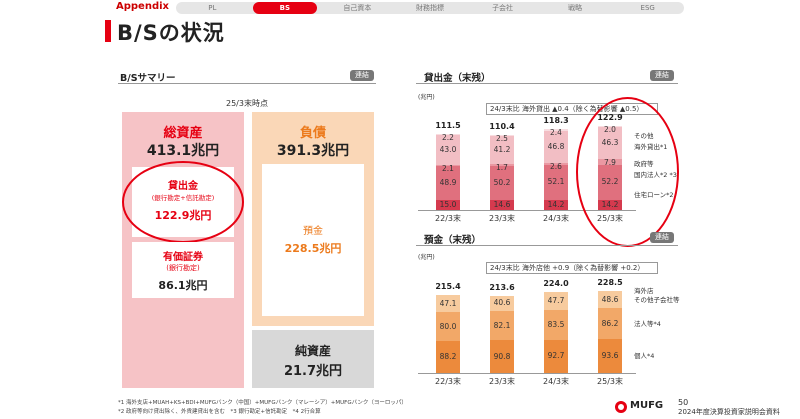  Describe the element at coordinates (647, 324) in the screenshot. I see `legend-item: 法人等*4` at that location.